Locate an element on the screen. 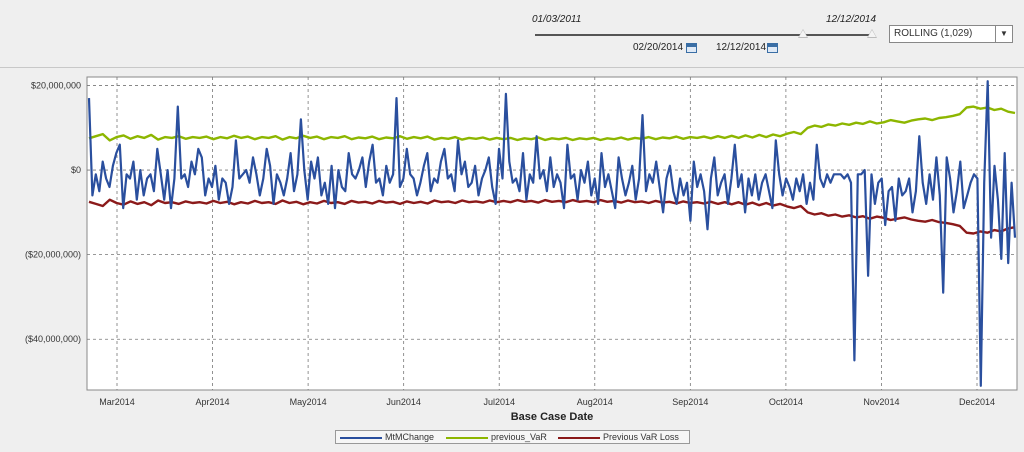 This screenshot has height=452, width=1024. slider-start-handle is located at coordinates (803, 33).